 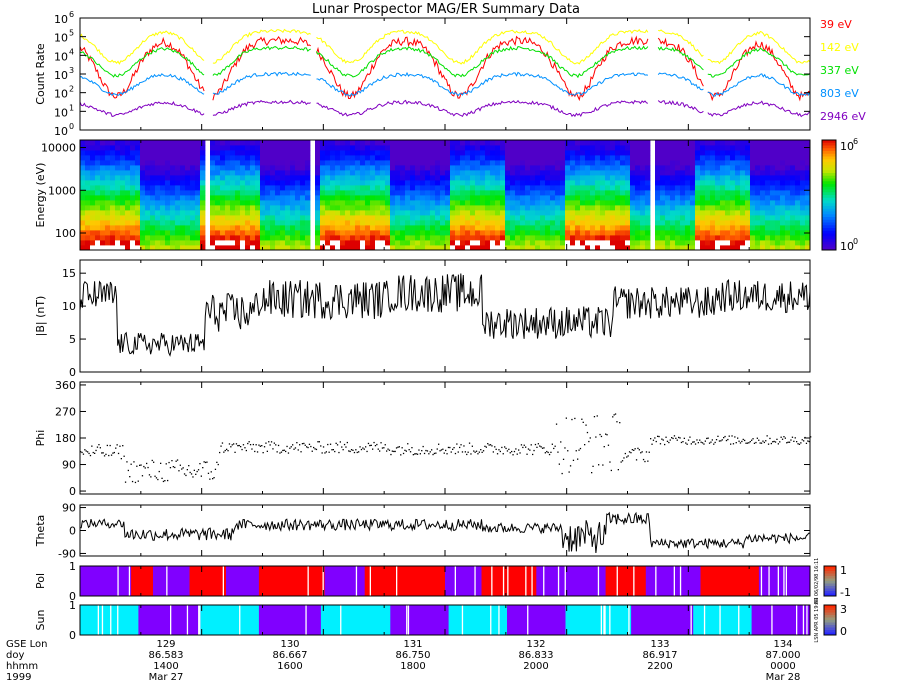 What do you see at coordinates (847, 146) in the screenshot?
I see `colorbar-max-base: 10` at bounding box center [847, 146].